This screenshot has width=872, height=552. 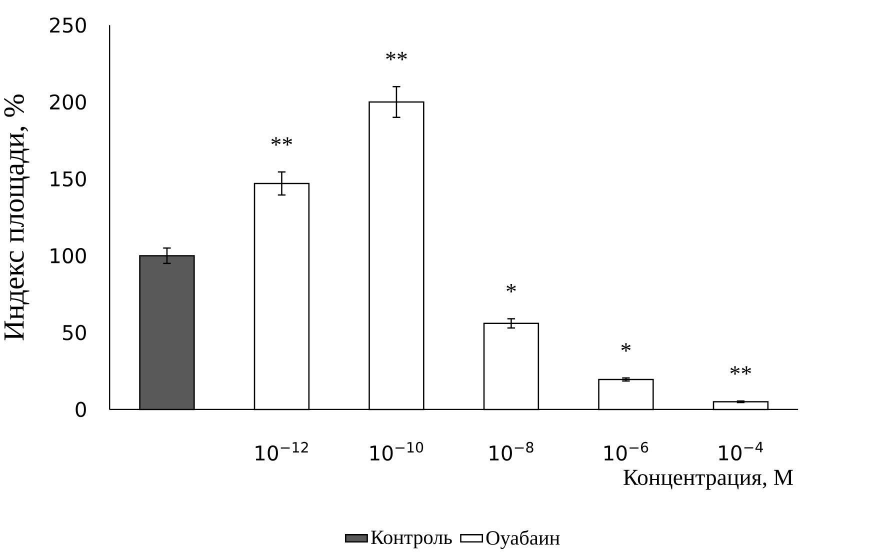 What do you see at coordinates (68, 102) in the screenshot?
I see `y-tick-label: 200` at bounding box center [68, 102].